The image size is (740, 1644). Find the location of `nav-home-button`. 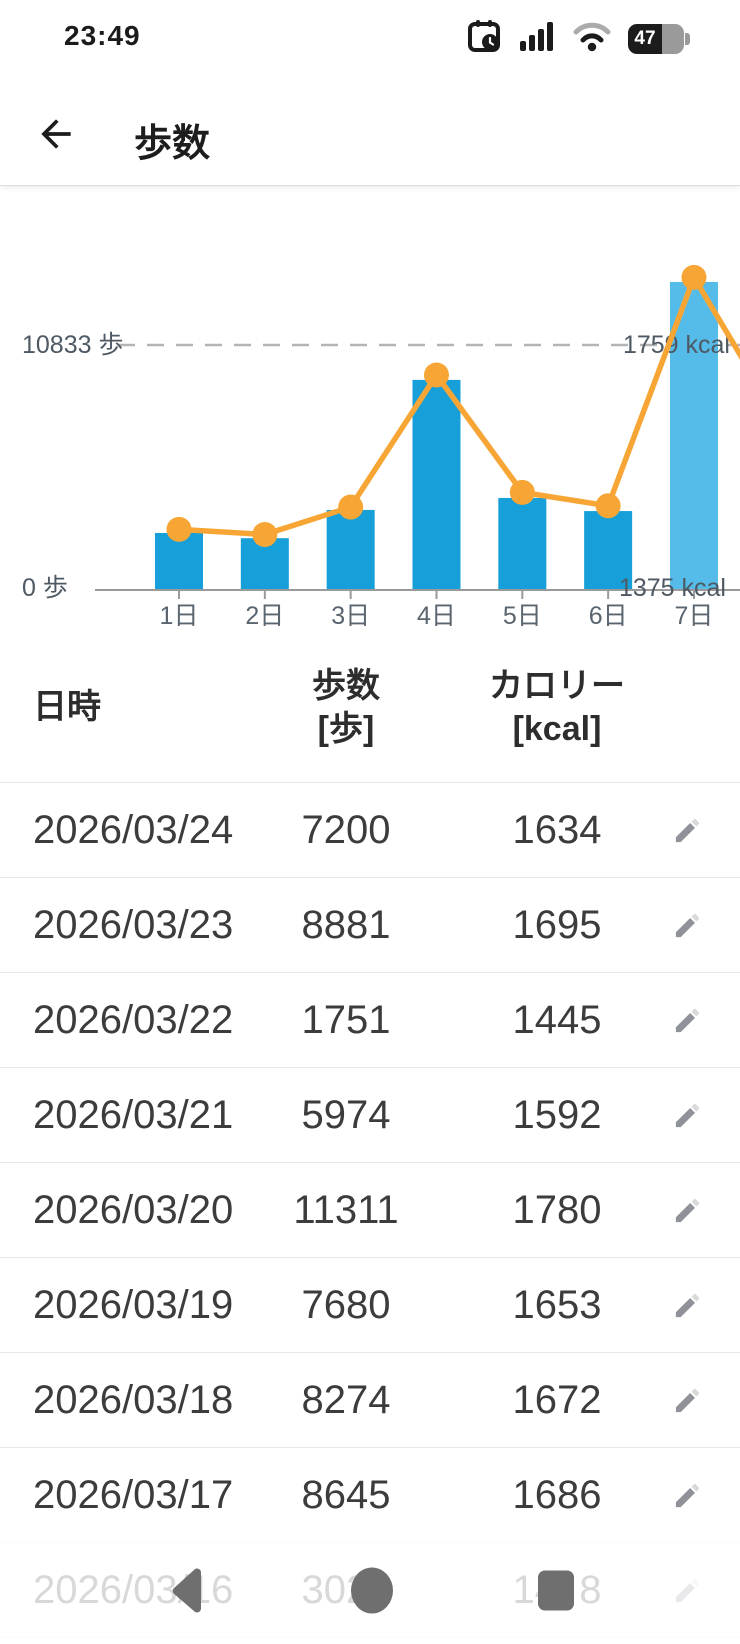

nav-home-button is located at coordinates (372, 1592).